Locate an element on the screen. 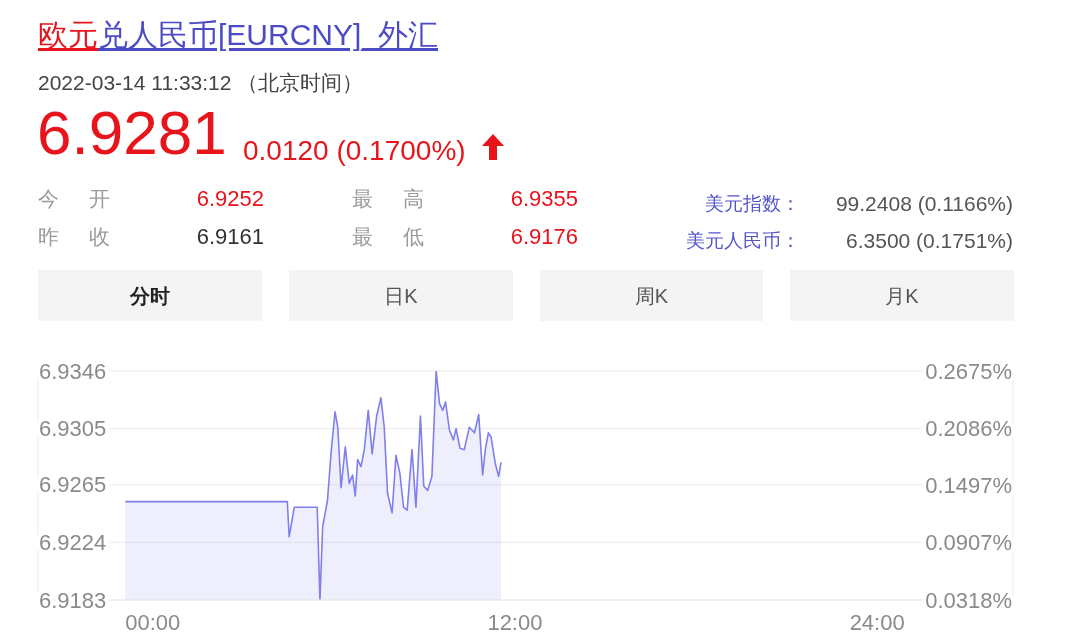  text: 6.9281 is located at coordinates (132, 132).